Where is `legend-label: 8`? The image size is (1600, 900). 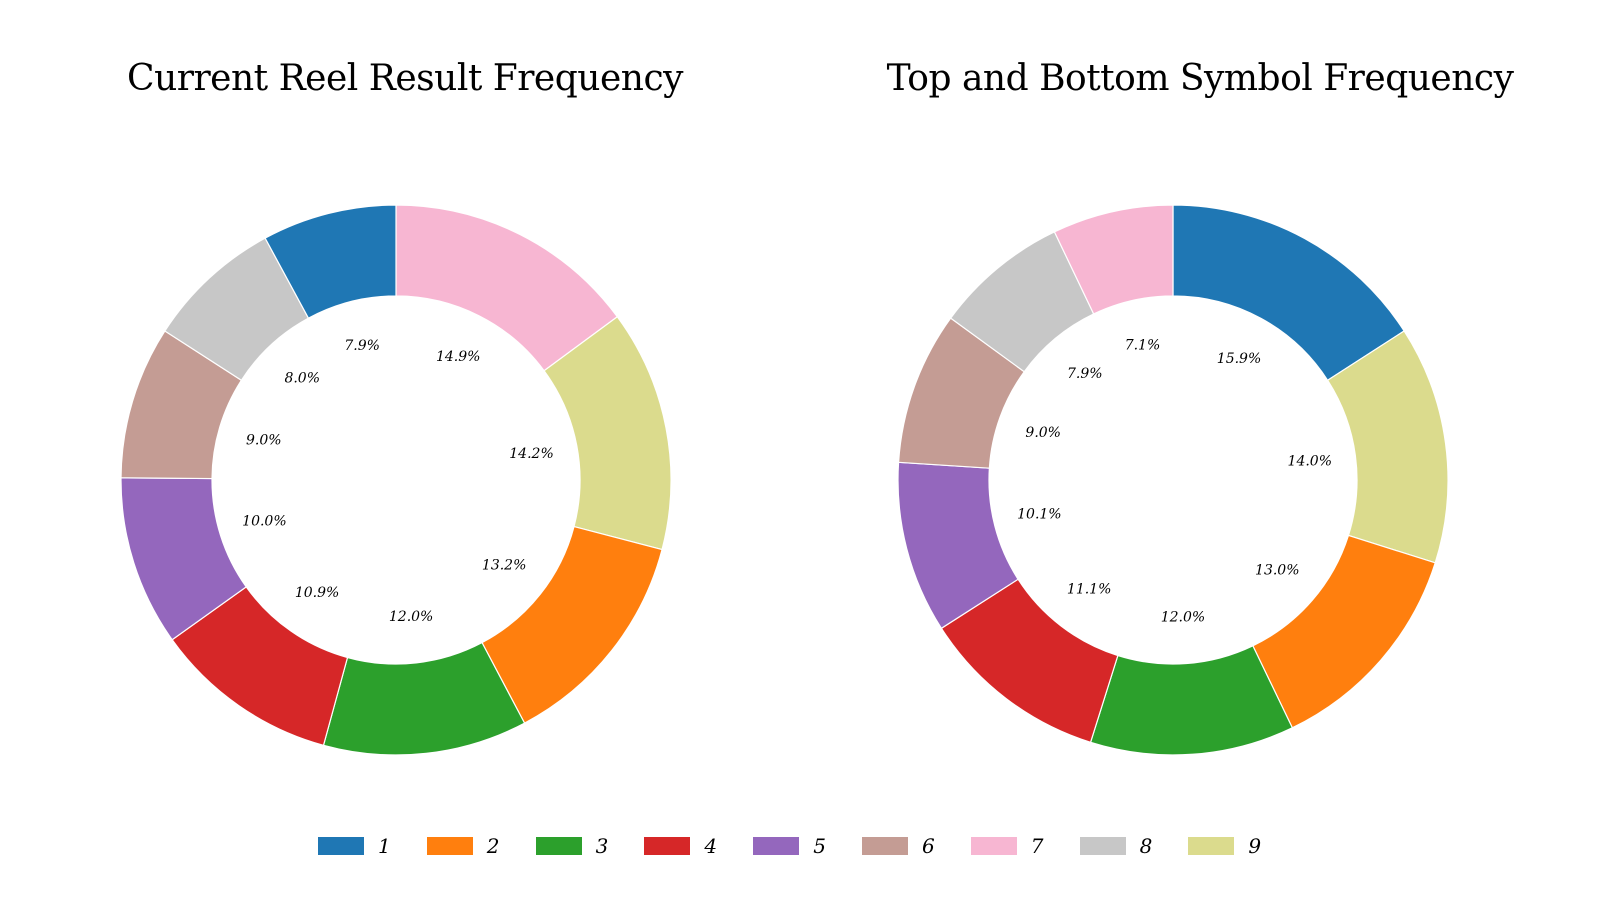 legend-label: 8 is located at coordinates (1146, 846).